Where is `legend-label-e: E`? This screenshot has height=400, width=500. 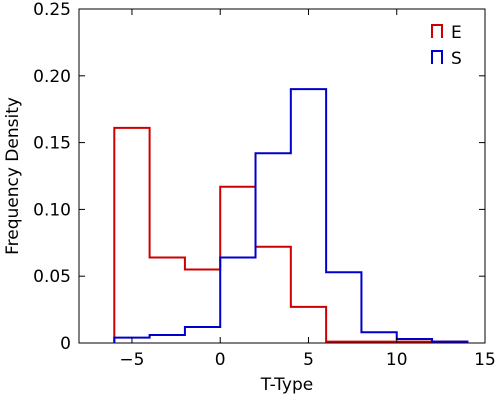 legend-label-e: E is located at coordinates (456, 33).